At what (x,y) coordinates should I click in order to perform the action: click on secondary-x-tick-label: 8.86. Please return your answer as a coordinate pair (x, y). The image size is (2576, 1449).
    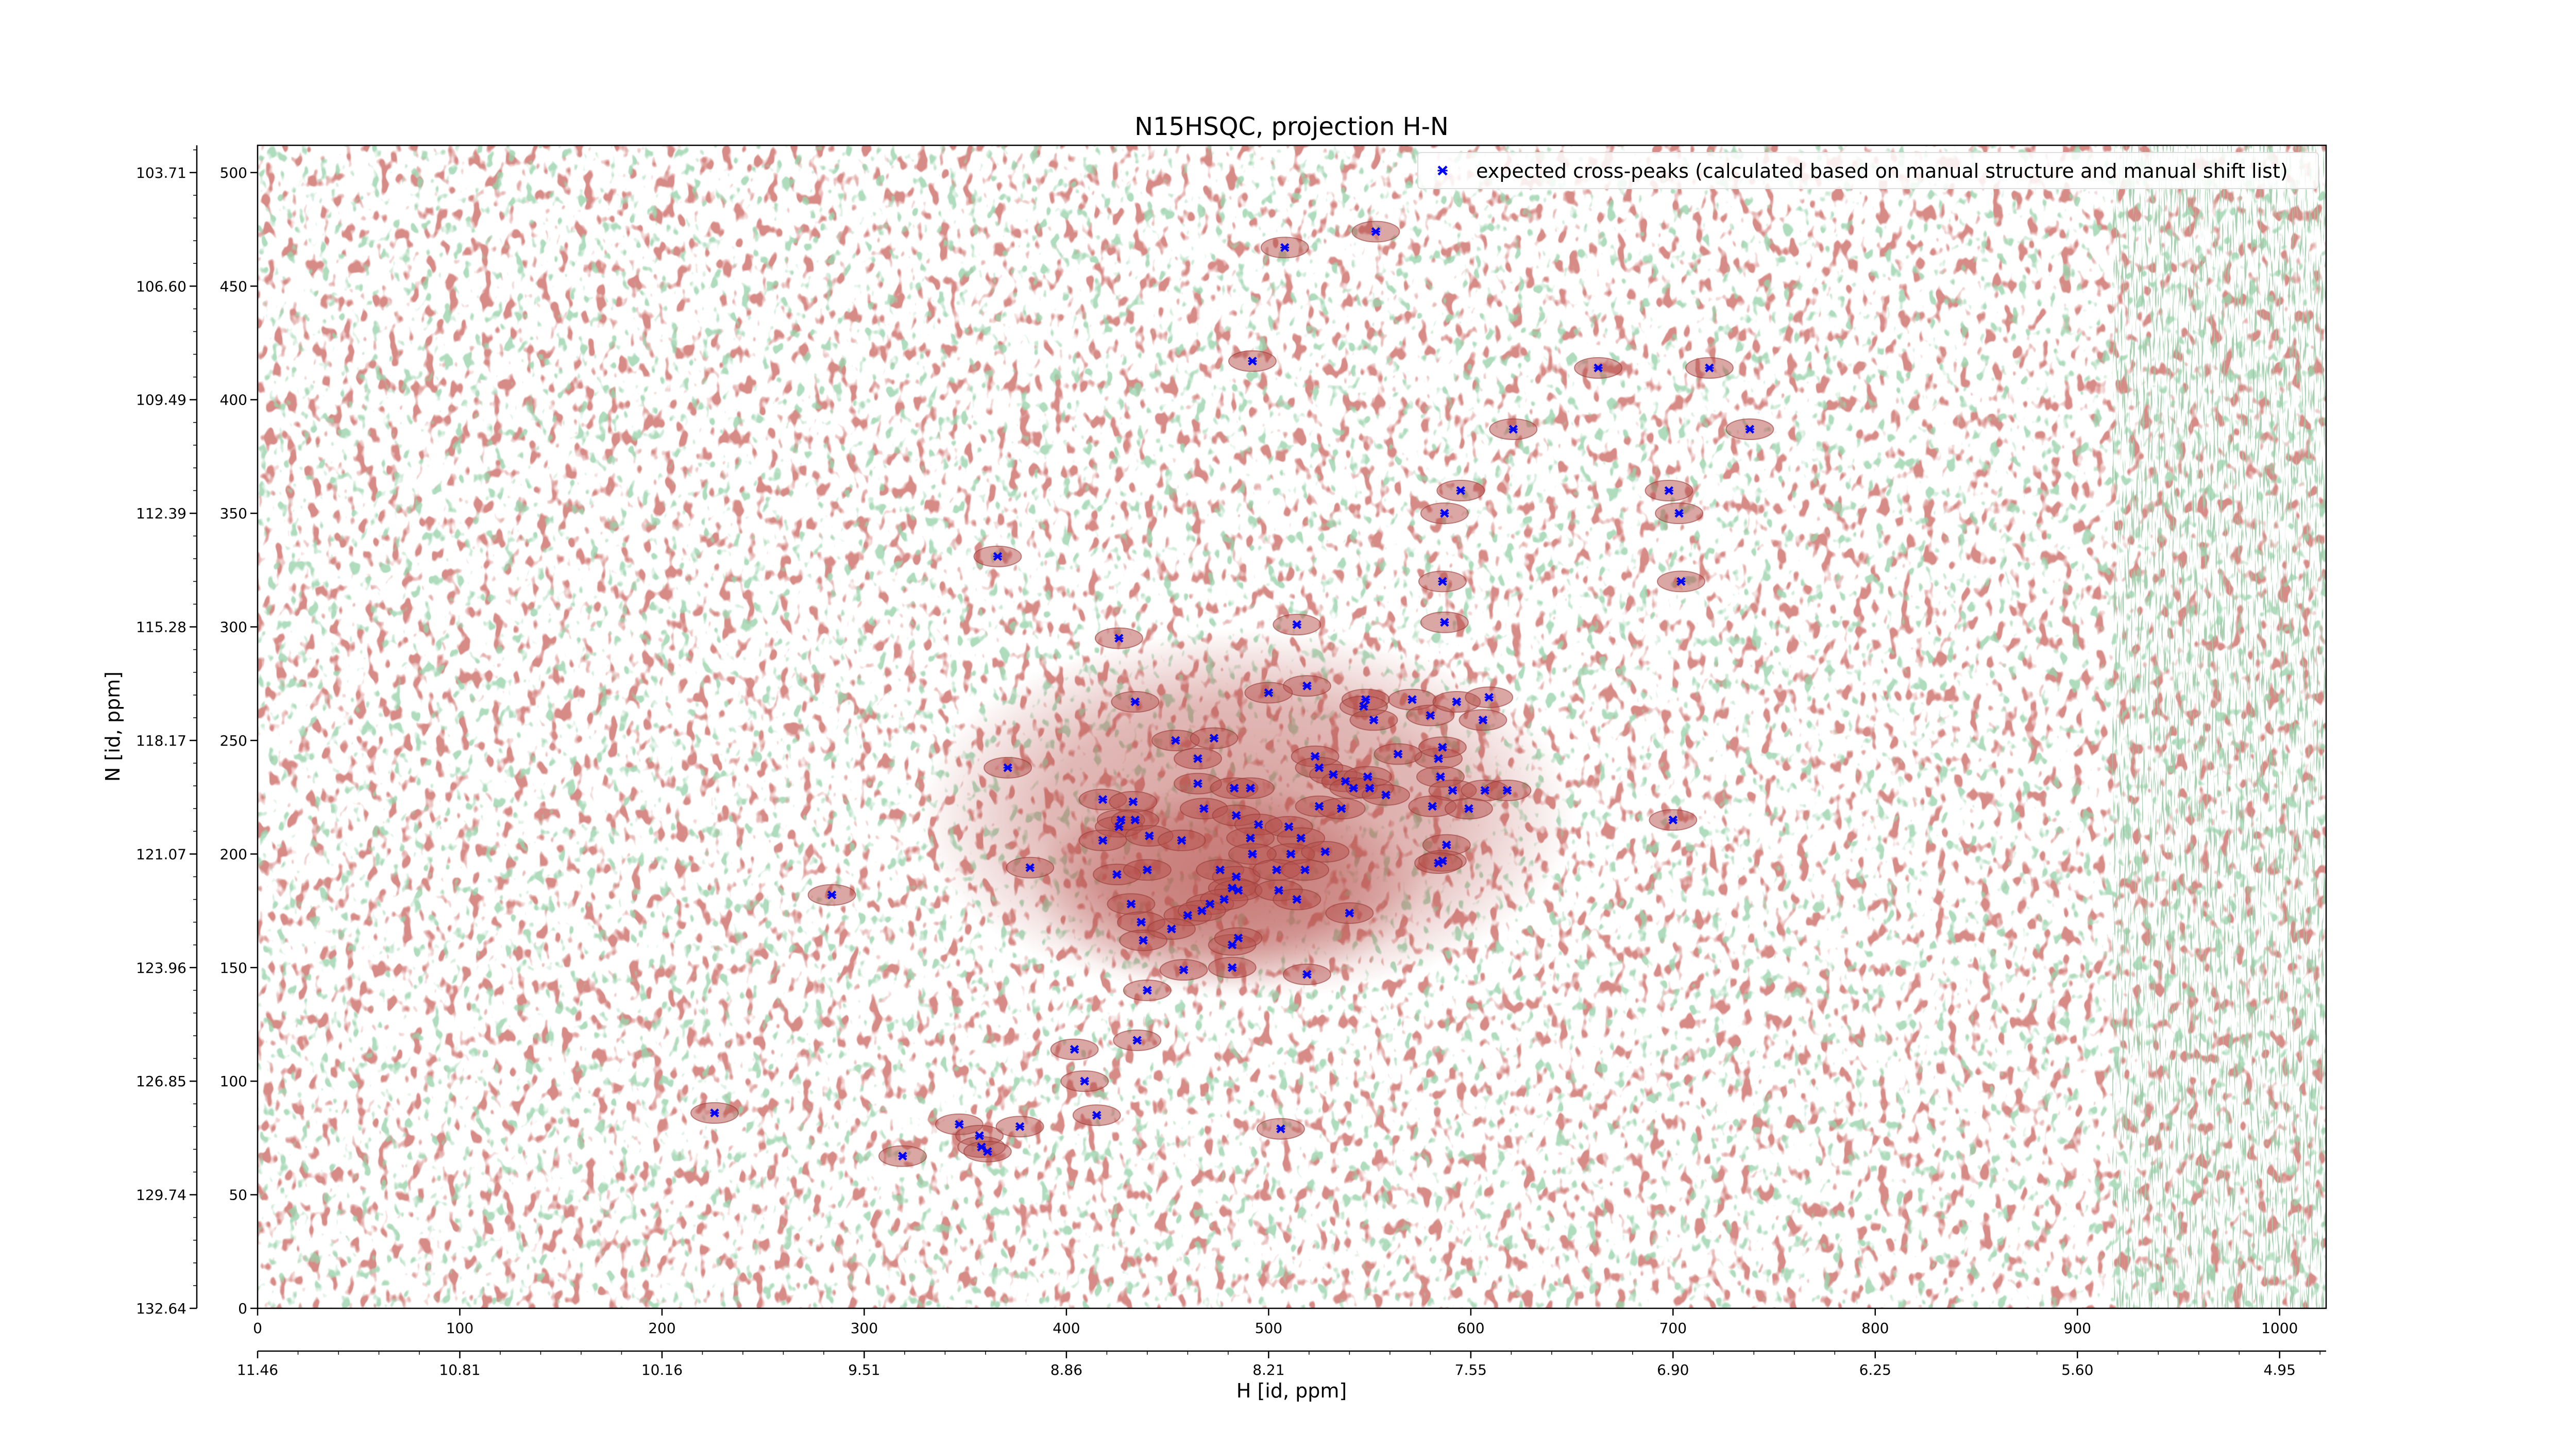
    Looking at the image, I should click on (1066, 1369).